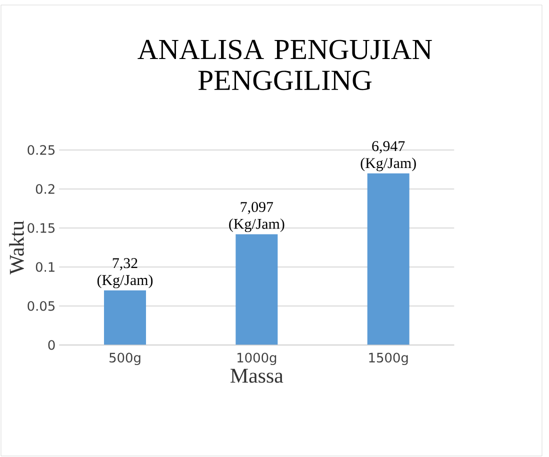 The width and height of the screenshot is (549, 457). I want to click on annotation: 6,947 (Kg/Jam), so click(388, 156).